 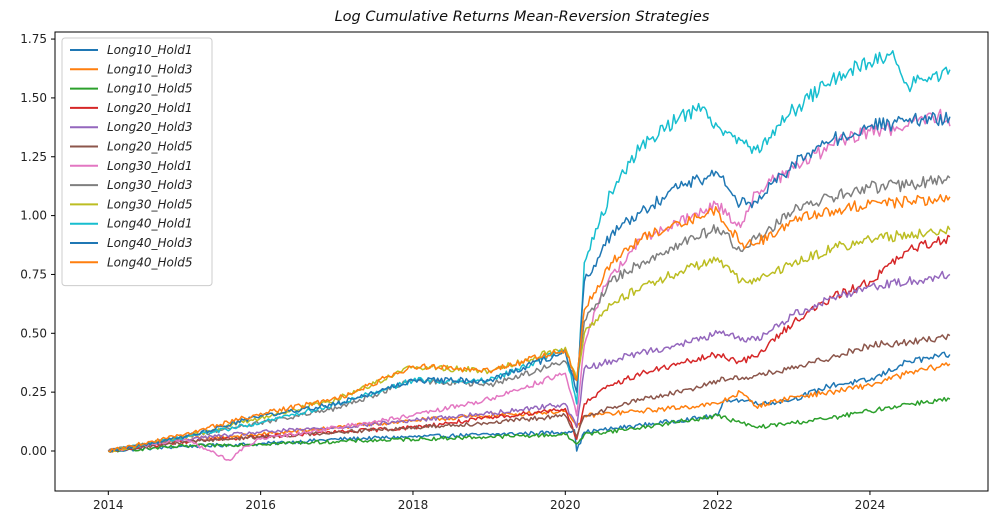 What do you see at coordinates (33, 98) in the screenshot?
I see `y-tick-label: 1.50` at bounding box center [33, 98].